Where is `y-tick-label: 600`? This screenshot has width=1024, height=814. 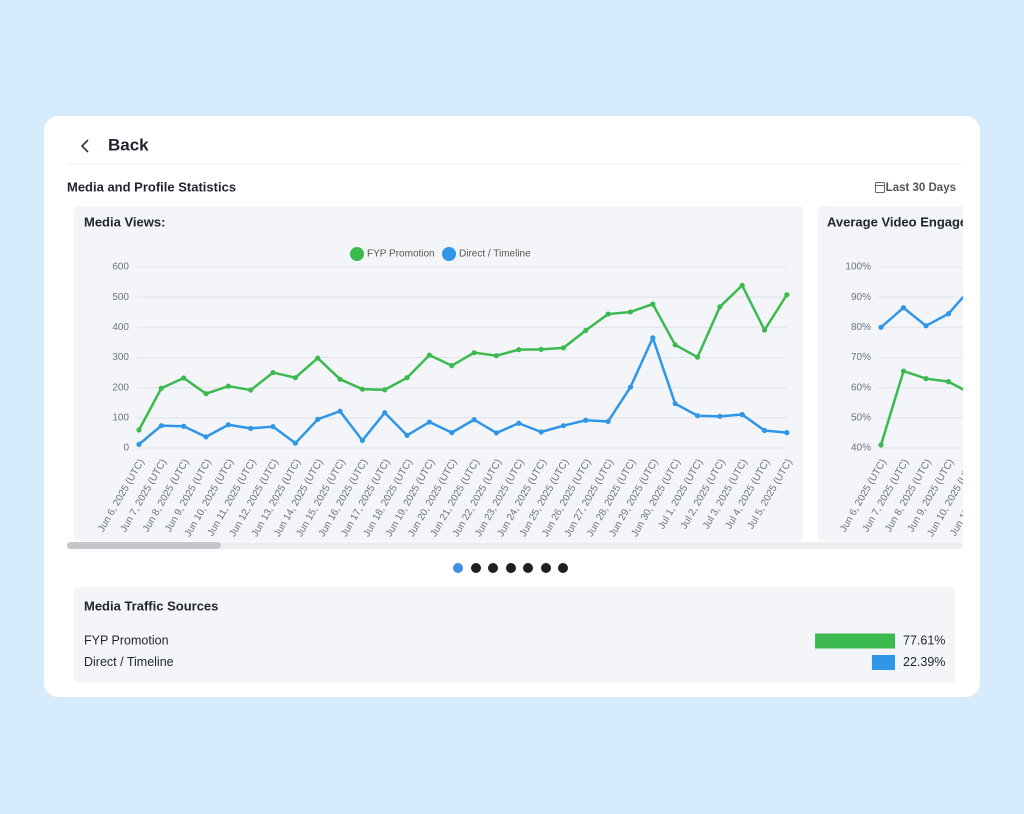
y-tick-label: 600 is located at coordinates (120, 267).